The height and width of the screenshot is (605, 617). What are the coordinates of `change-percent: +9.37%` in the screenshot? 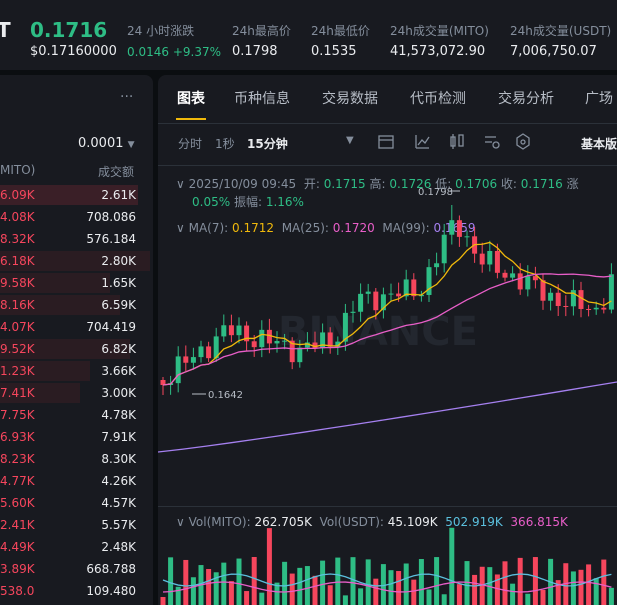 It's located at (197, 52).